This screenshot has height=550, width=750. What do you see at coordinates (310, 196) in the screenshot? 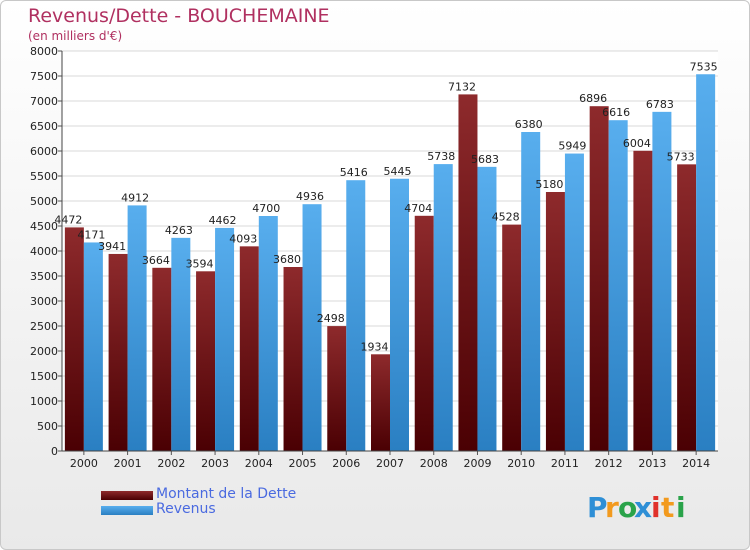
I see `data-label-revenus: 4936` at bounding box center [310, 196].